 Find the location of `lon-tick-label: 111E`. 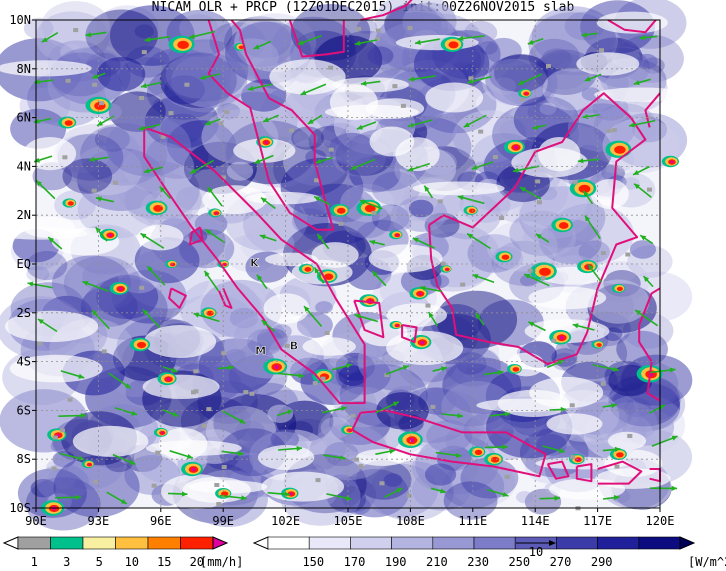

lon-tick-label: 111E is located at coordinates (472, 521).